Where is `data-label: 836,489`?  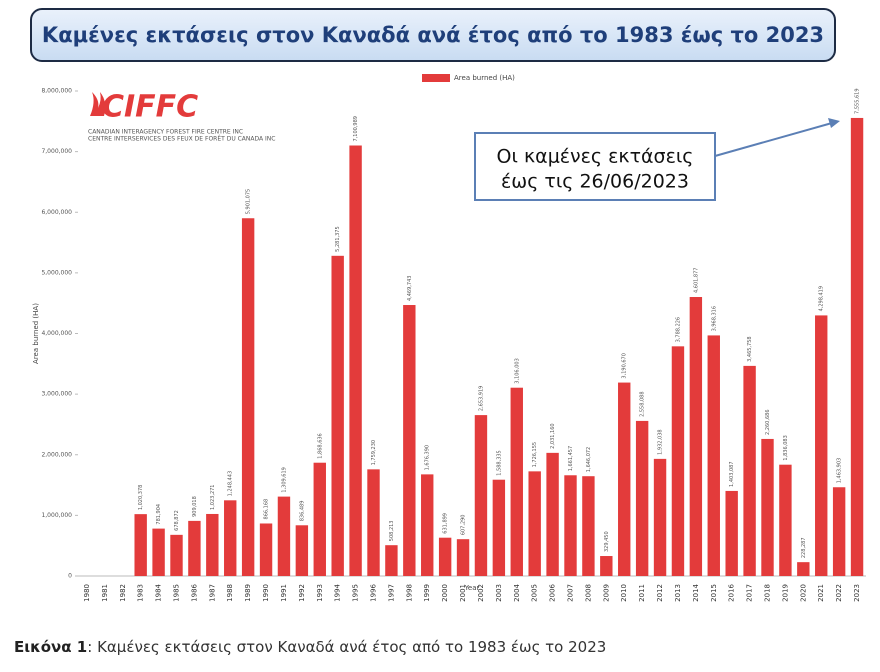
data-label: 836,489 is located at coordinates (302, 511).